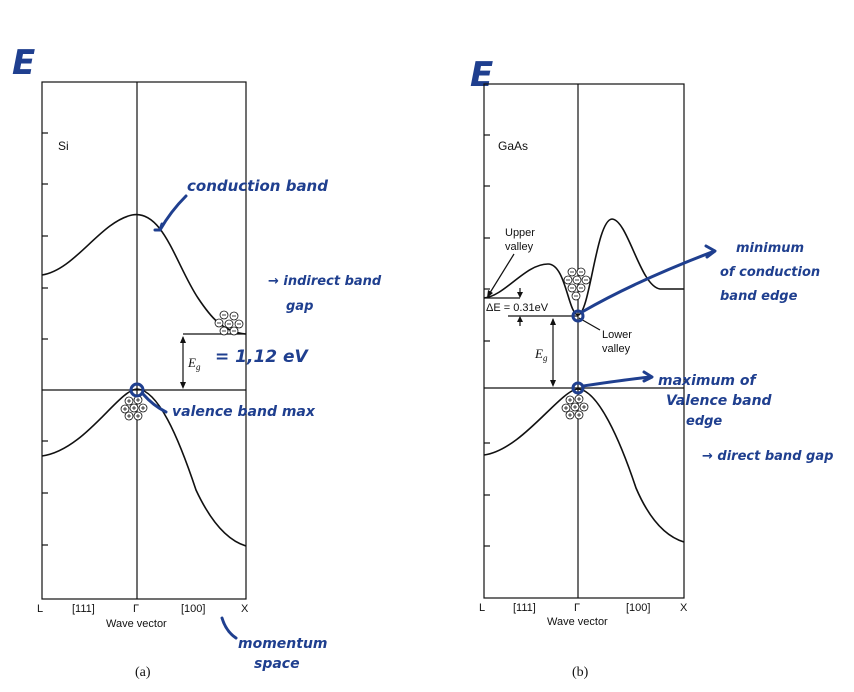 The width and height of the screenshot is (854, 692). What do you see at coordinates (770, 272) in the screenshot?
I see `note-min-2: of conduction` at bounding box center [770, 272].